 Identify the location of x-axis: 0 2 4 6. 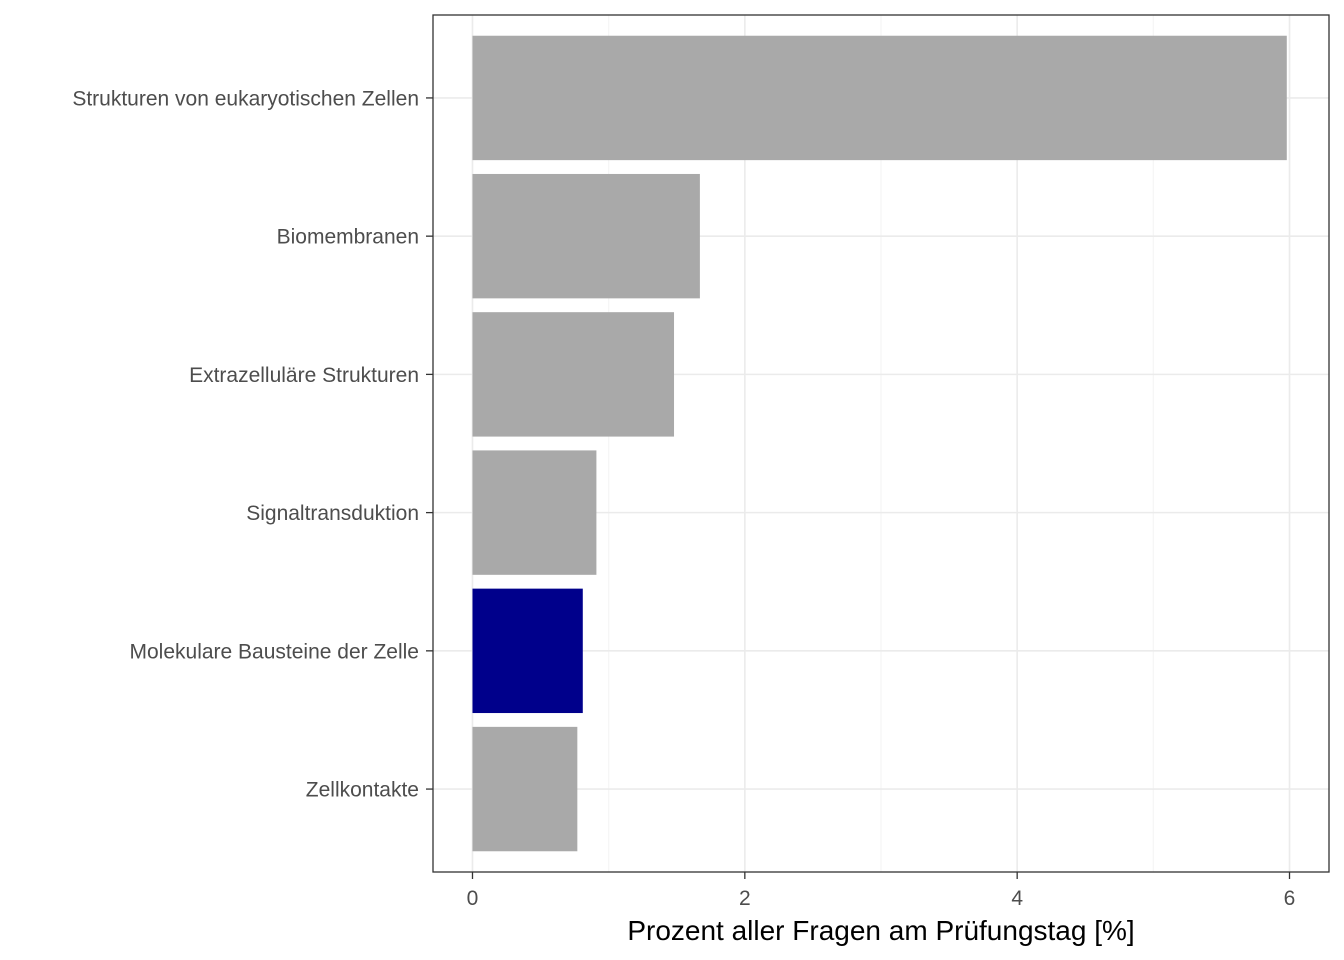
(881, 891).